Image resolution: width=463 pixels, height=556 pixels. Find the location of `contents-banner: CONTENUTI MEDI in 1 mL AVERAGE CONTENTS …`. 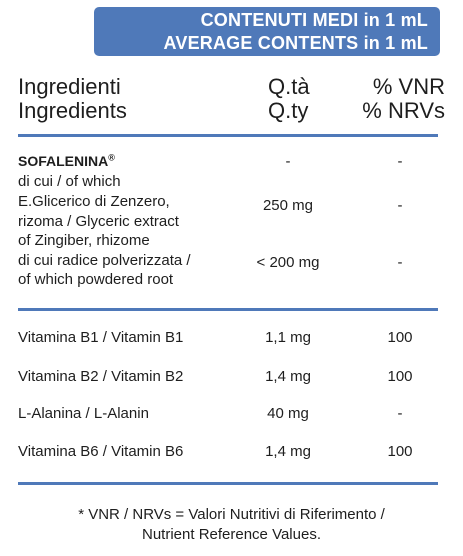

contents-banner: CONTENUTI MEDI in 1 mL AVERAGE CONTENTS … is located at coordinates (267, 31).